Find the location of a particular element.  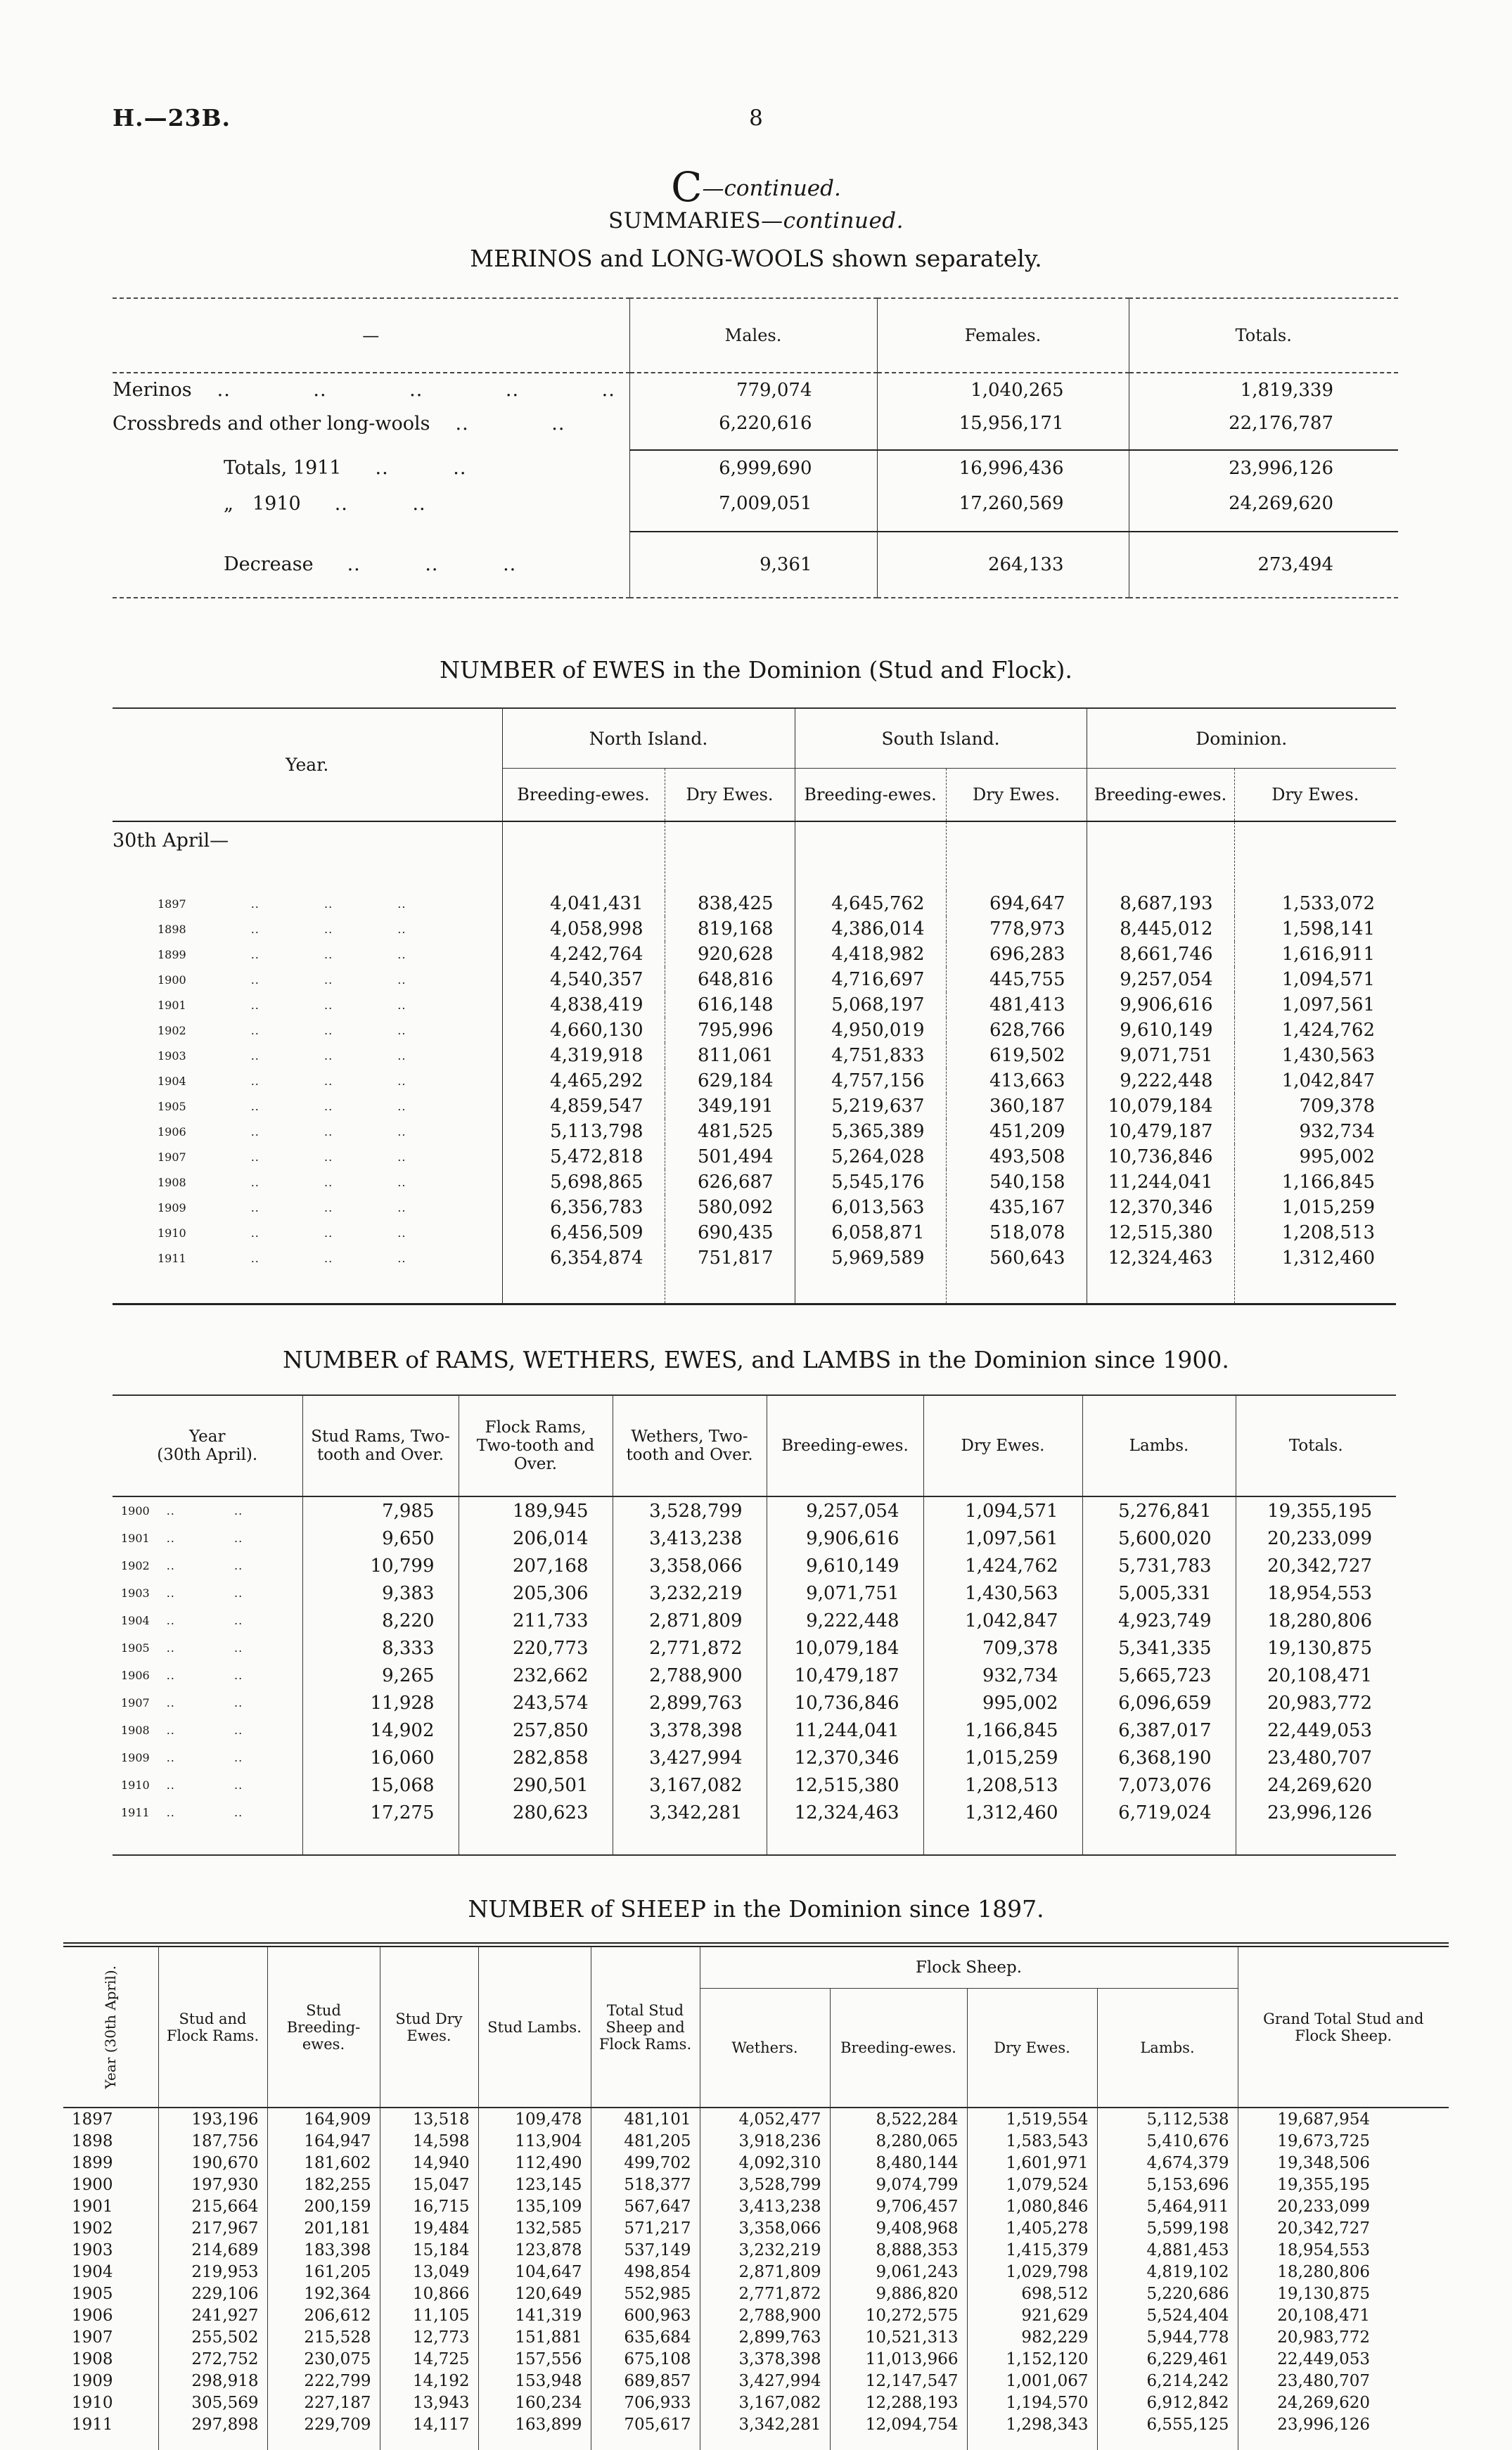

flock-breeding-ewes-value: 9,408,968 is located at coordinates (898, 2228).